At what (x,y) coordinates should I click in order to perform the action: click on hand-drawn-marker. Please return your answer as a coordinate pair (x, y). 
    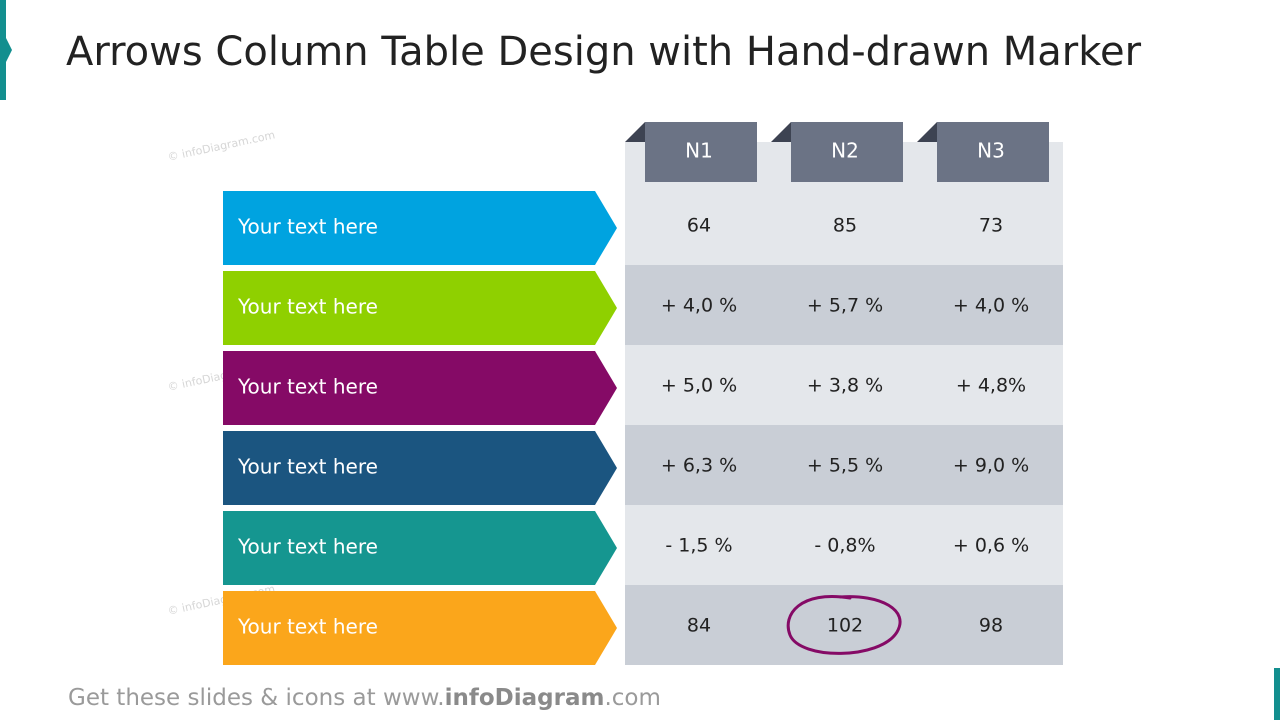
    Looking at the image, I should click on (844, 625).